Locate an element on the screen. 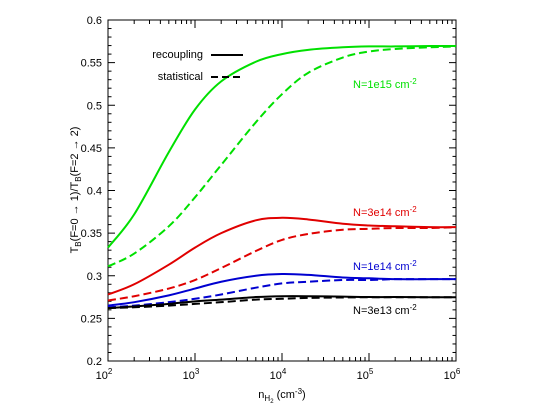 The image size is (545, 409). series-label-3e14: N=3e14 cm-2 is located at coordinates (385, 212).